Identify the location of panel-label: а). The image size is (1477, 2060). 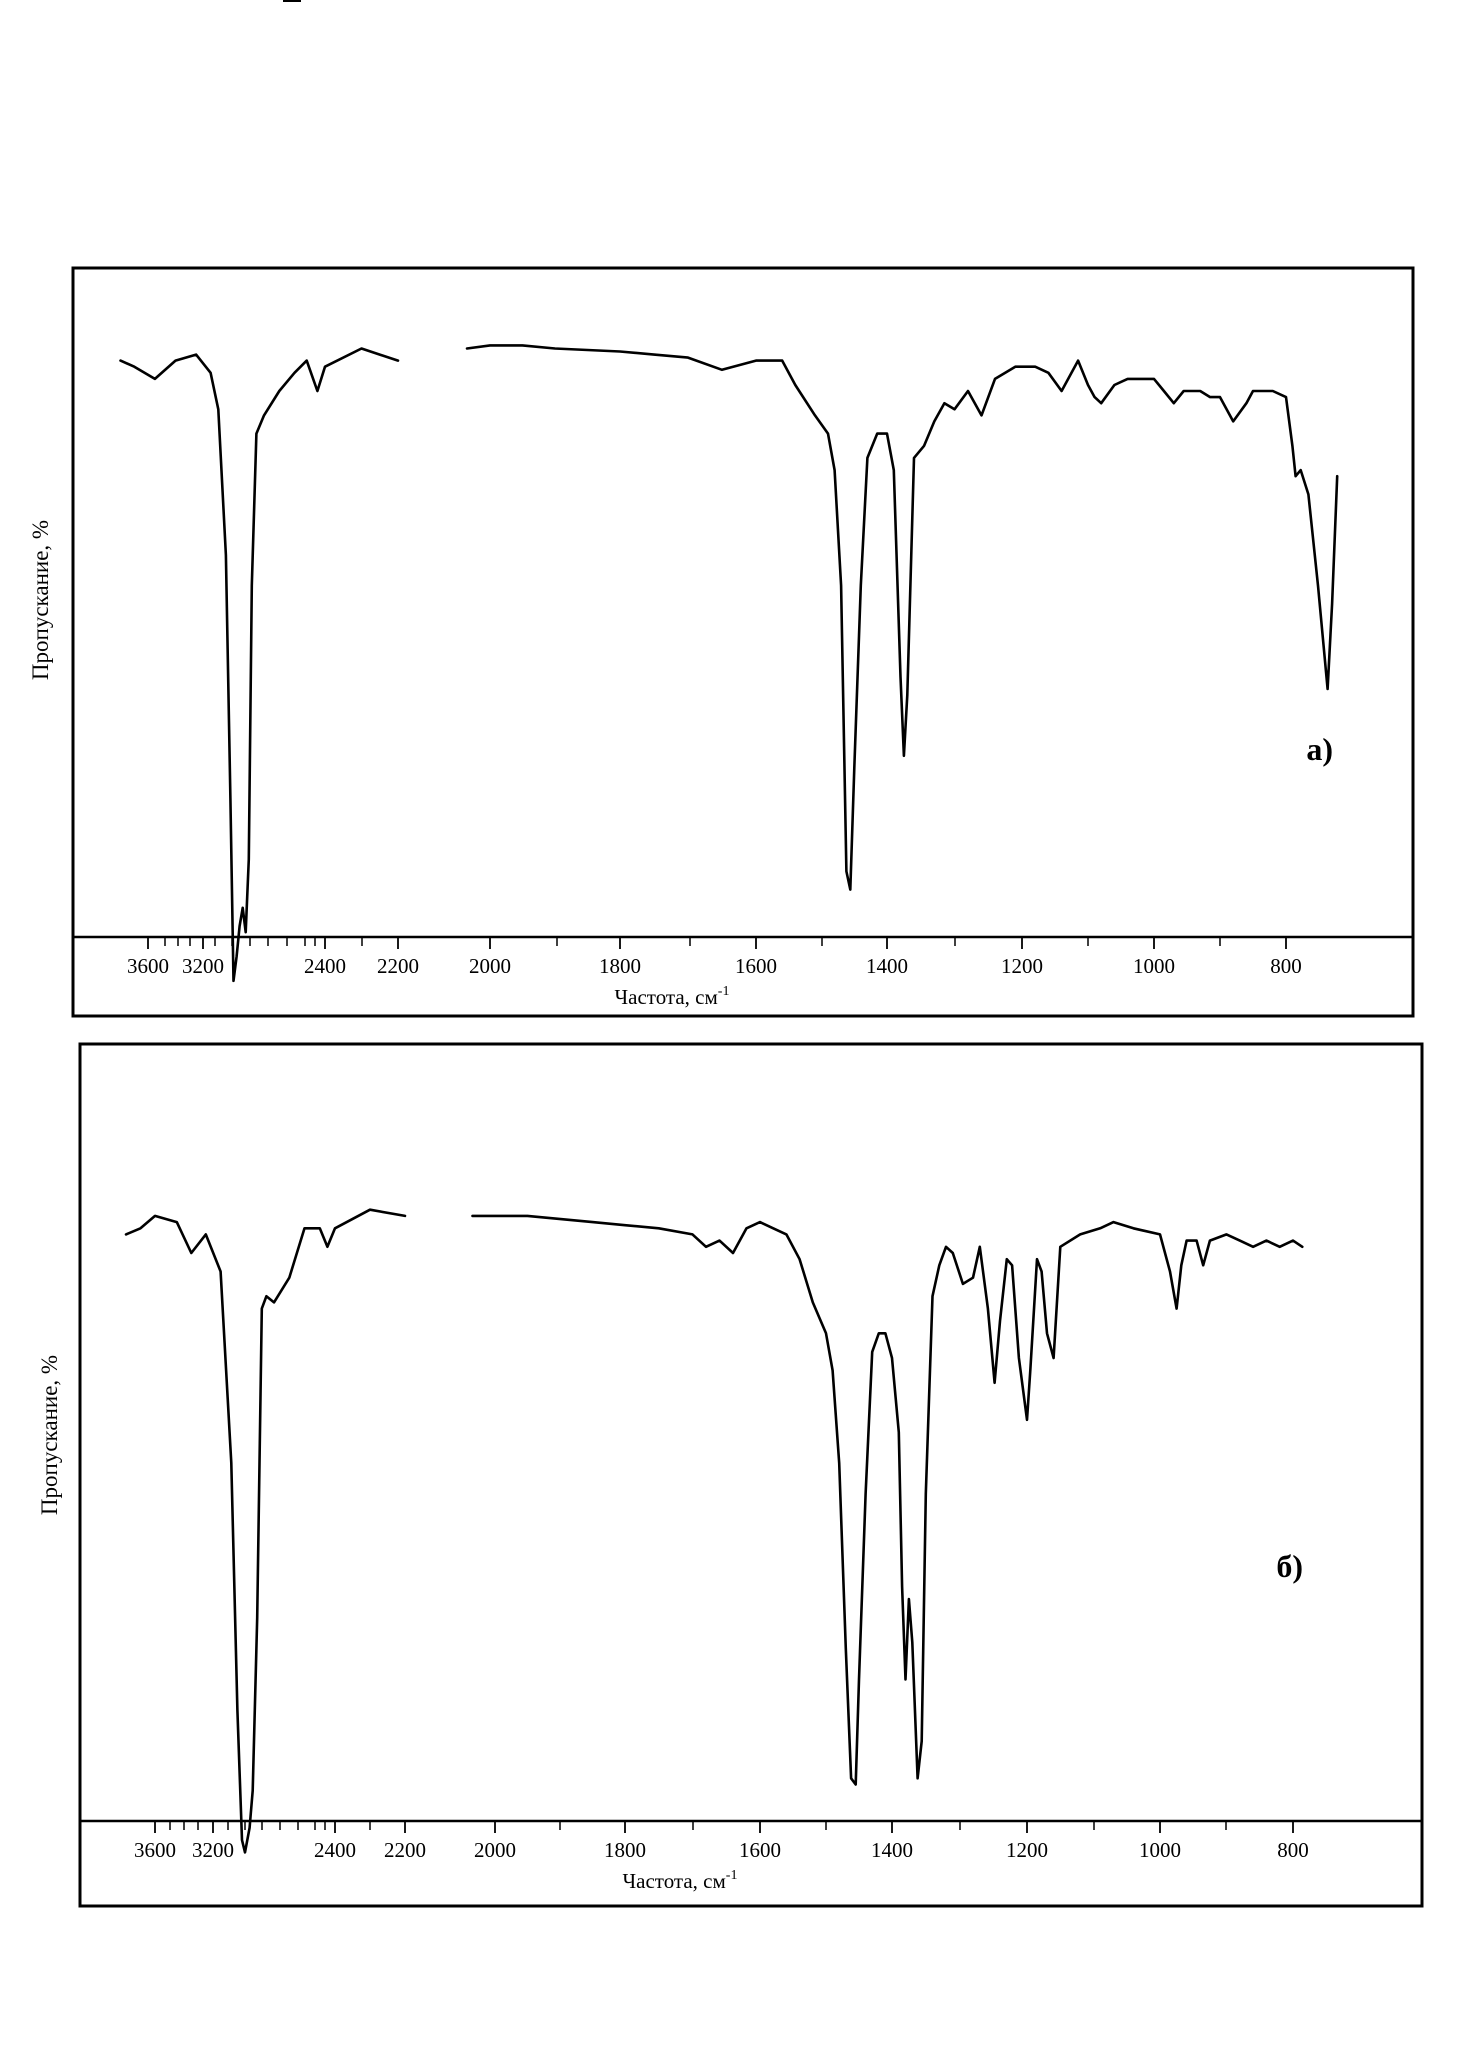
(1319, 749).